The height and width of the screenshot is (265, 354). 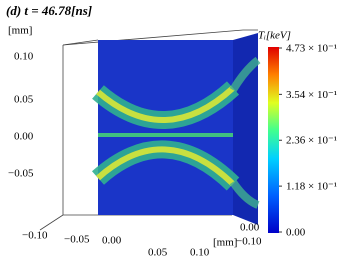 What do you see at coordinates (24, 57) in the screenshot?
I see `y-tick-label: 0.10` at bounding box center [24, 57].